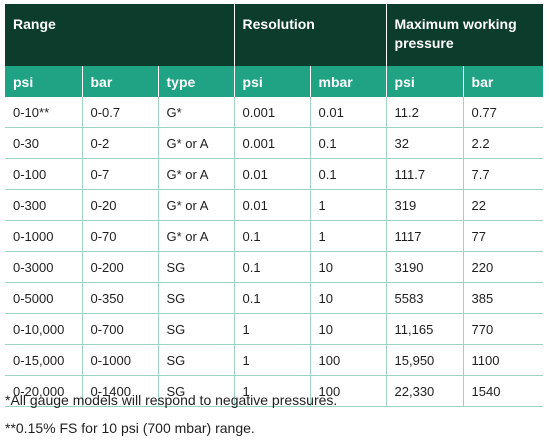 Image resolution: width=549 pixels, height=446 pixels. What do you see at coordinates (424, 391) in the screenshot?
I see `table-cell: 22,330` at bounding box center [424, 391].